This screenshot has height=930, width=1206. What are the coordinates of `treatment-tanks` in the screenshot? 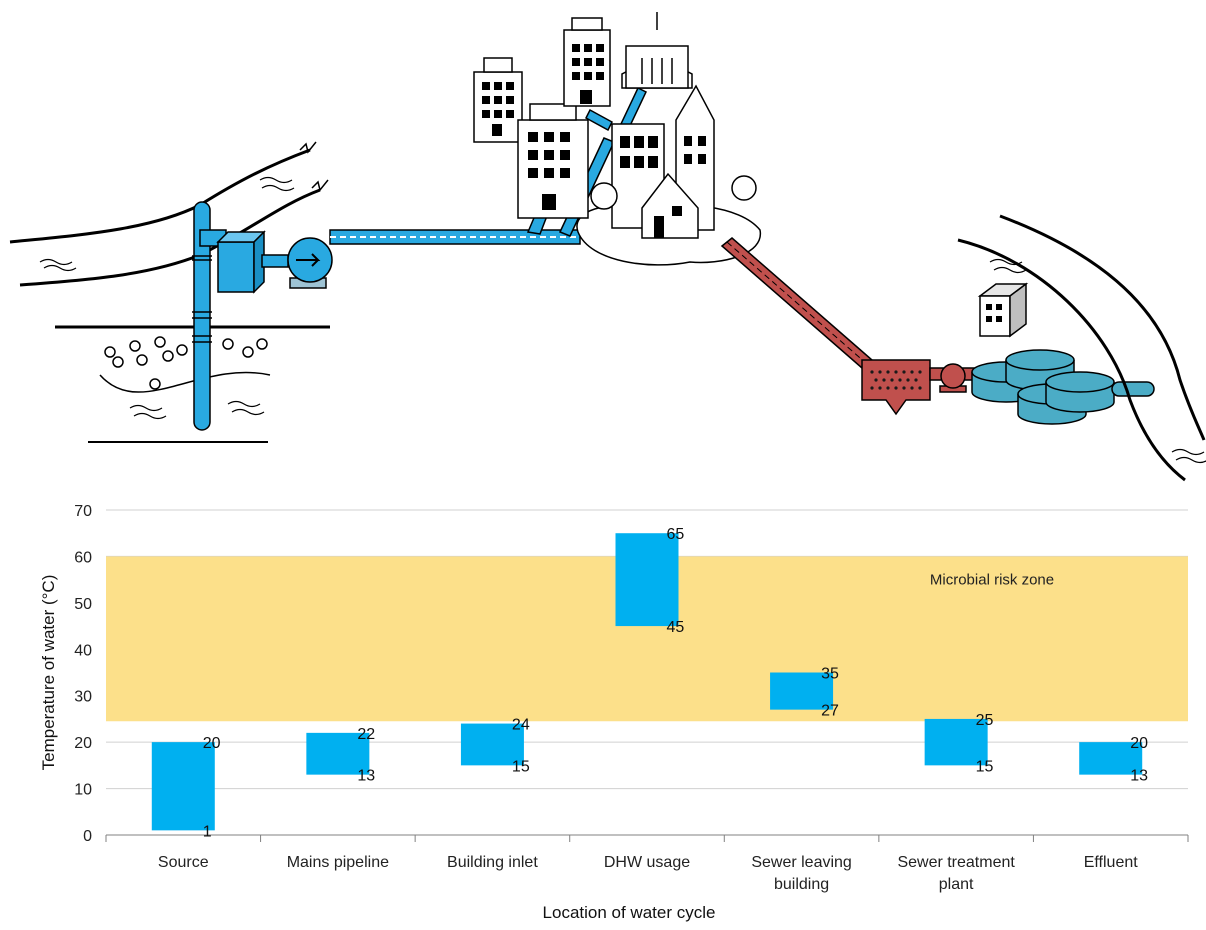 It's located at (1063, 387).